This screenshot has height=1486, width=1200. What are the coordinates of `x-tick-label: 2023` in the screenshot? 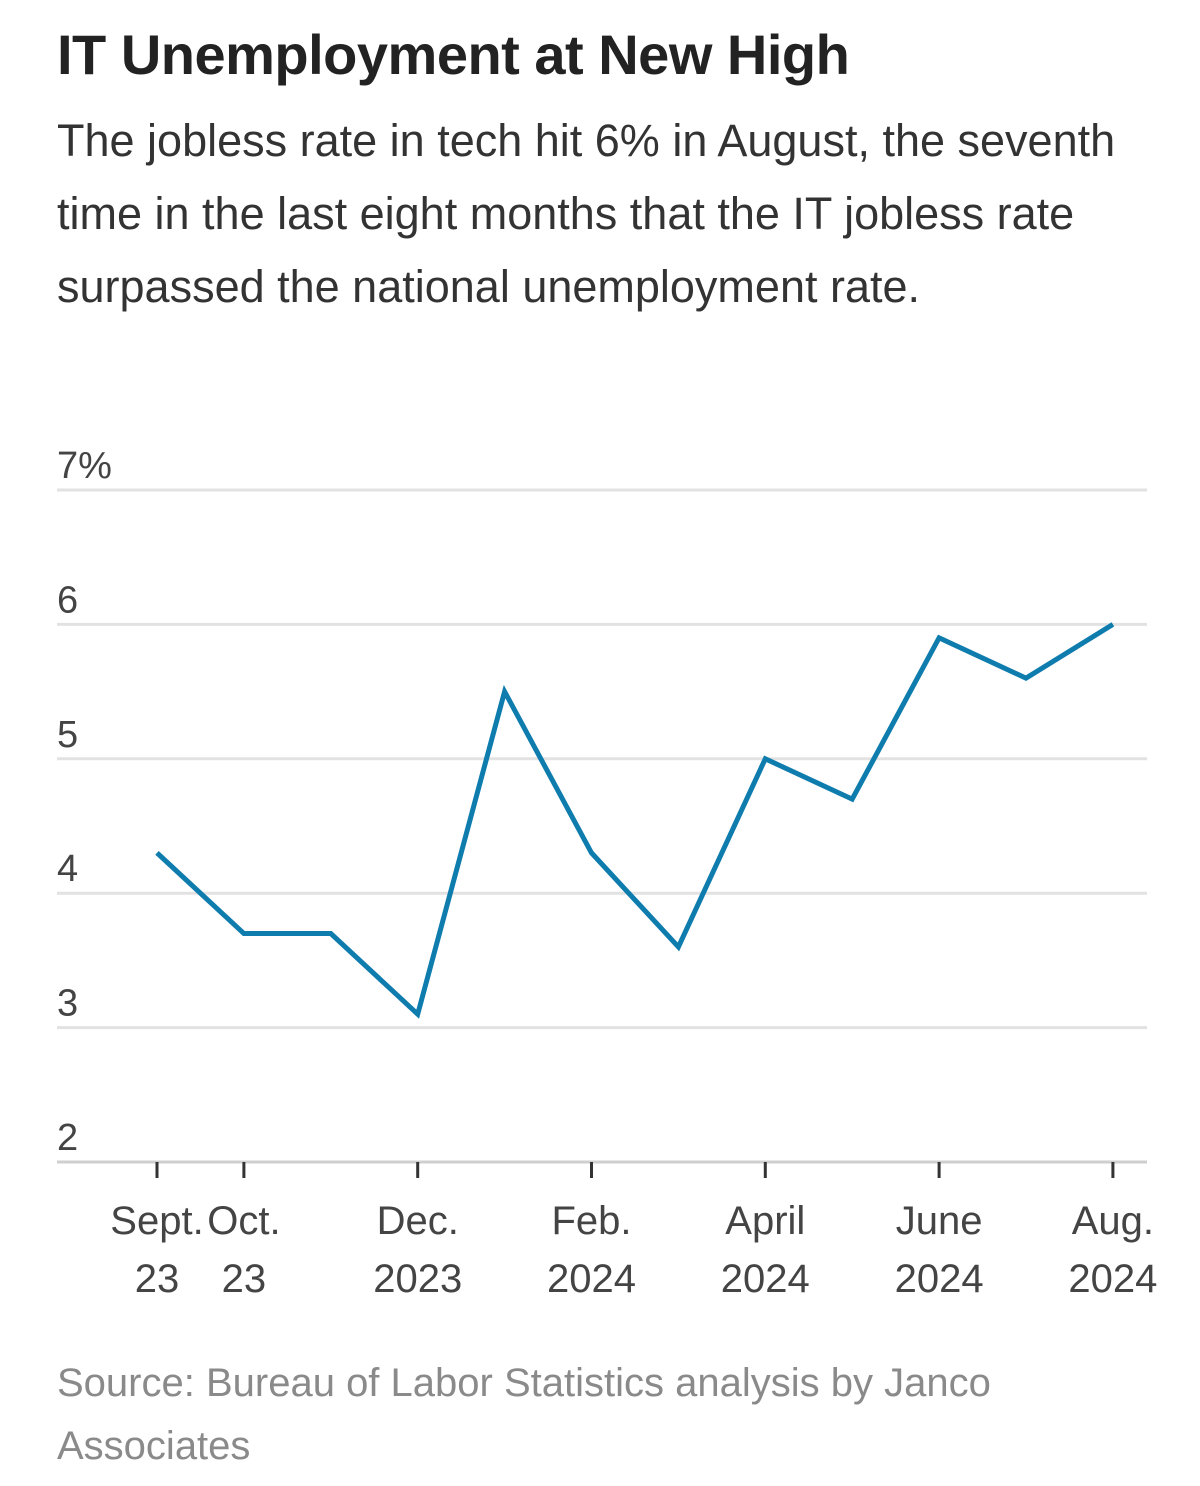 It's located at (417, 1279).